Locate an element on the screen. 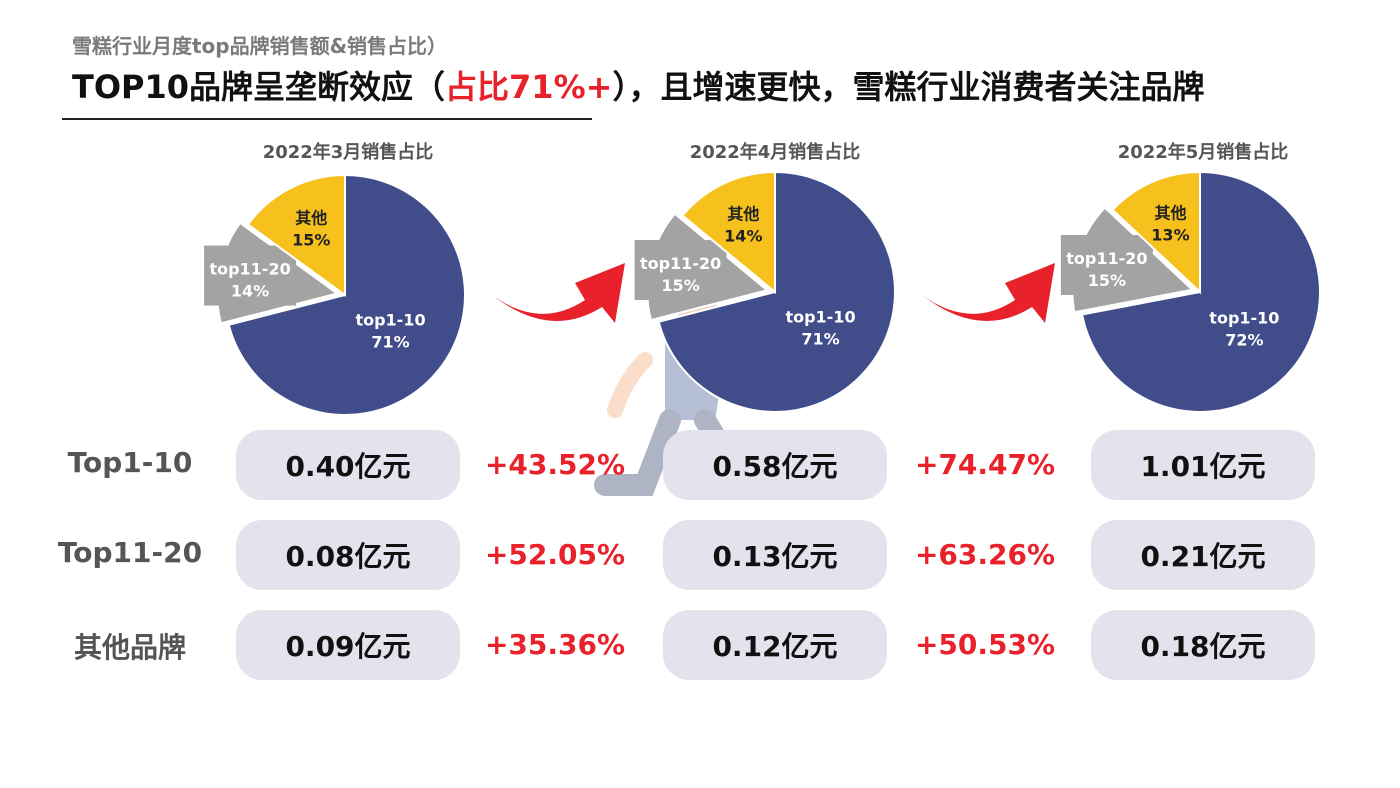 This screenshot has height=788, width=1400. pie-chart-april: top1-10 71% top11-20 15% 其他 14% is located at coordinates (765, 291).